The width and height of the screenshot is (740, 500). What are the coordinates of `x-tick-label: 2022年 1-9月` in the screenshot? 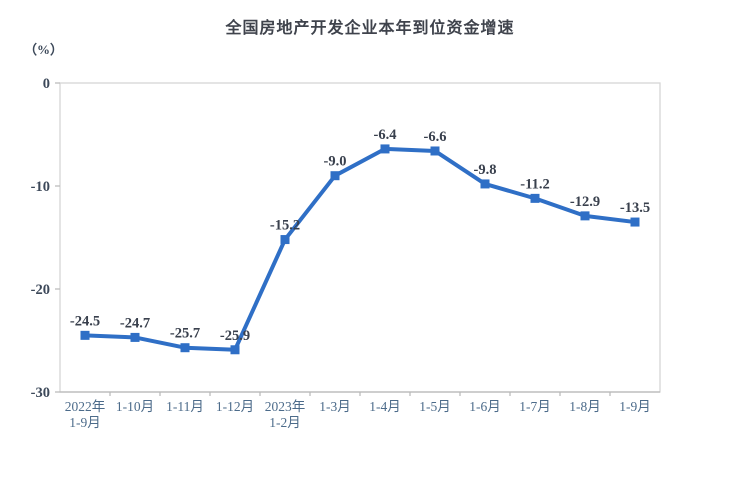 It's located at (85, 414).